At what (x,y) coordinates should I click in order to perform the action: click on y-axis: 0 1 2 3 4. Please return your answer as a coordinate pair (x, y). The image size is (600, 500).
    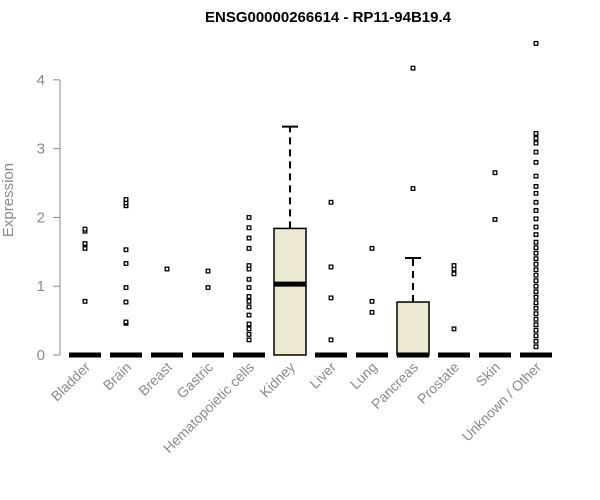
    Looking at the image, I should click on (49, 218).